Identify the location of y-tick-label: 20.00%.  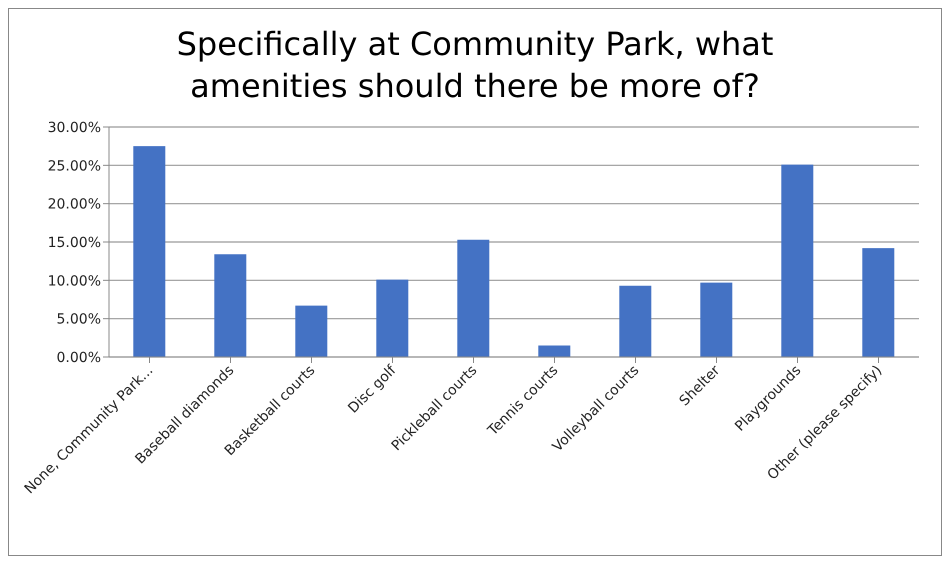
(74, 204).